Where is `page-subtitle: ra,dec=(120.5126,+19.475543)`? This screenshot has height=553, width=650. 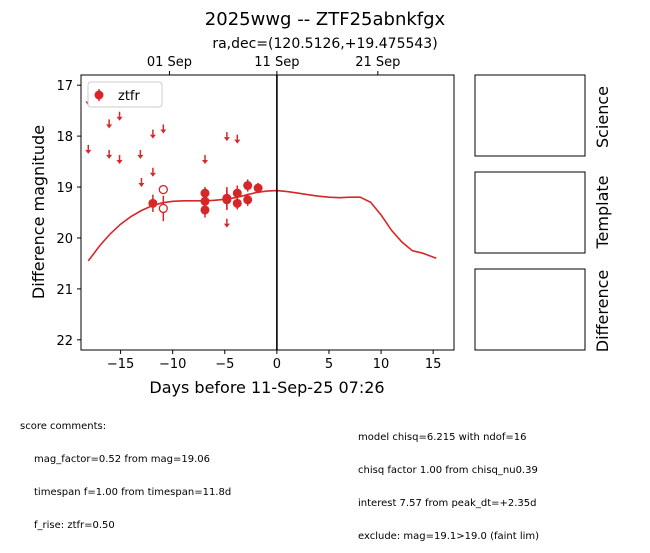
page-subtitle: ra,dec=(120.5126,+19.475543) is located at coordinates (324, 44).